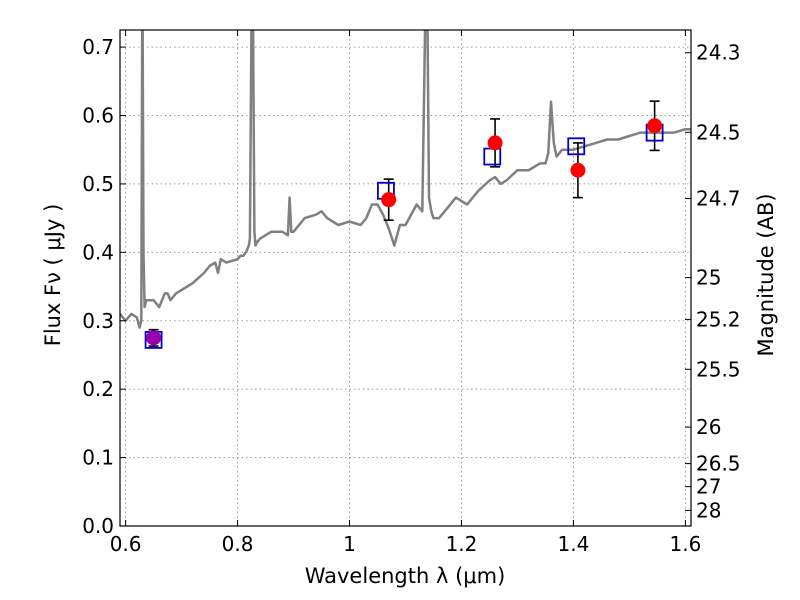 The image size is (800, 600). I want to click on y2-tick-label: 27, so click(708, 487).